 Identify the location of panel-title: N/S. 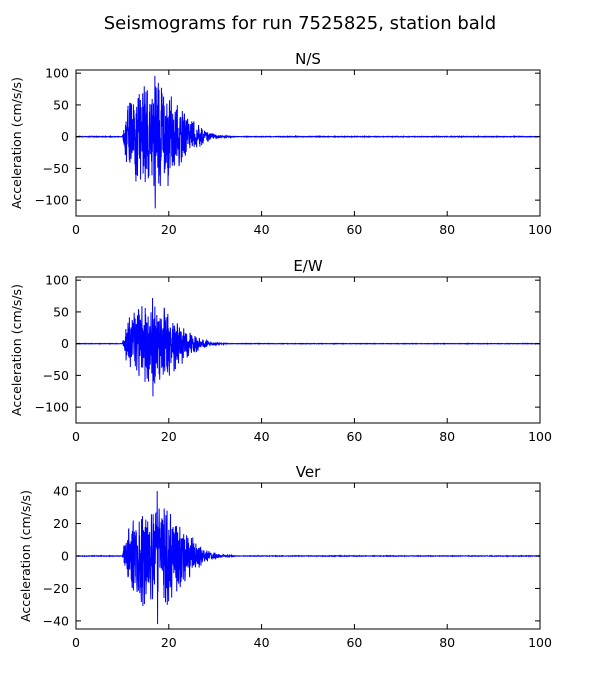
(308, 59).